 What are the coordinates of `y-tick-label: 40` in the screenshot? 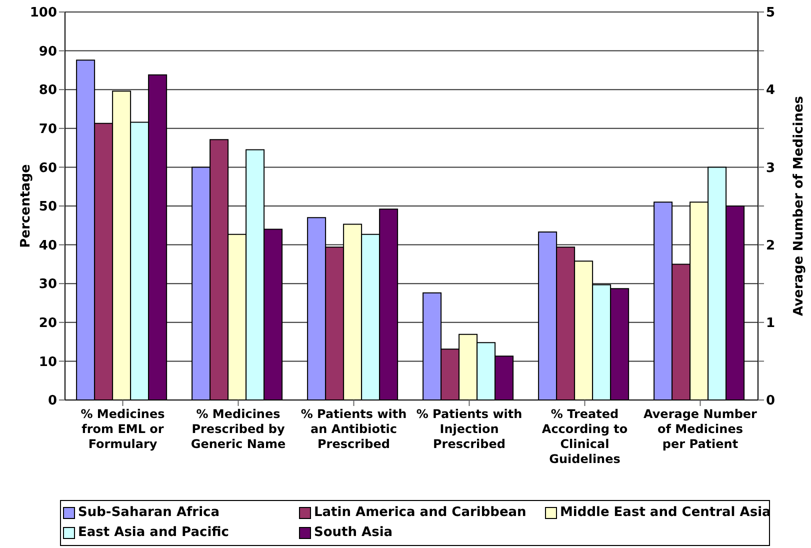 It's located at (47, 246).